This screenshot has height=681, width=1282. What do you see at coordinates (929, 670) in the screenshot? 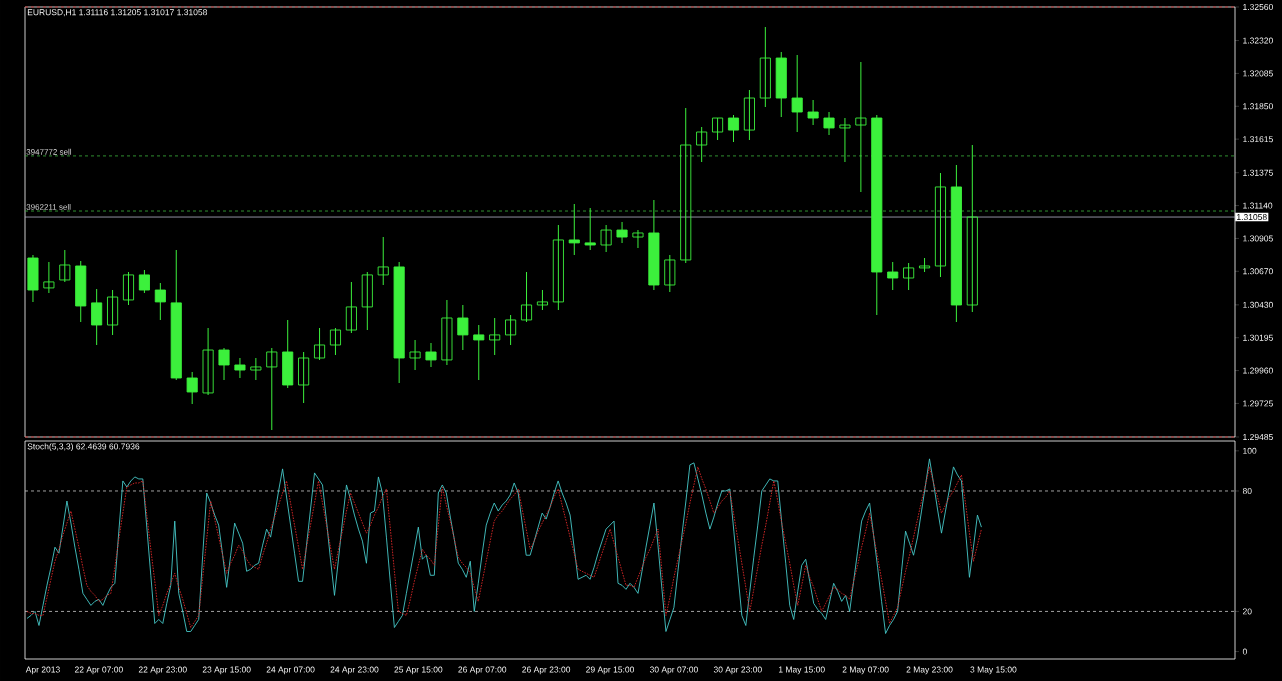
I see `x-tick-label: 2 May 23:00` at bounding box center [929, 670].